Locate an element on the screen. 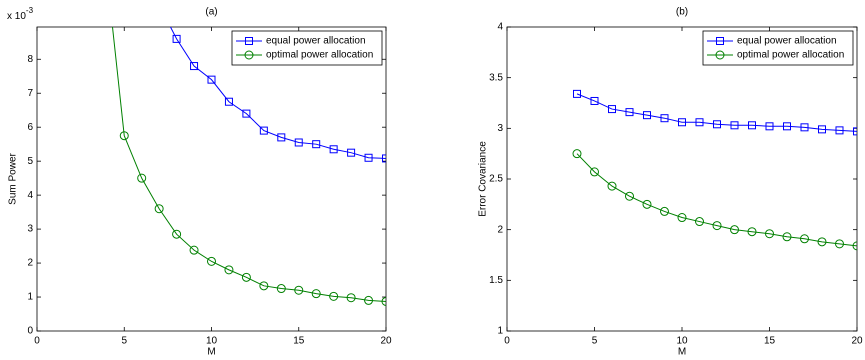  y-axis-label: Sum Power is located at coordinates (13, 178).